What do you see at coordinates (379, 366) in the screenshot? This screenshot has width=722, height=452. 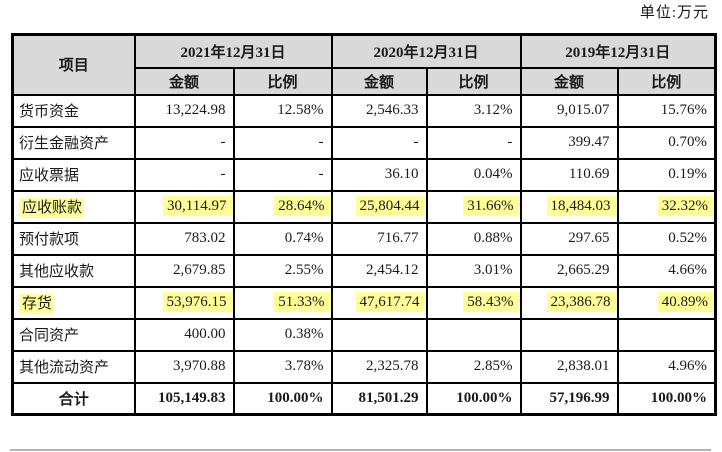 I see `table-cell: 2,325.78` at bounding box center [379, 366].